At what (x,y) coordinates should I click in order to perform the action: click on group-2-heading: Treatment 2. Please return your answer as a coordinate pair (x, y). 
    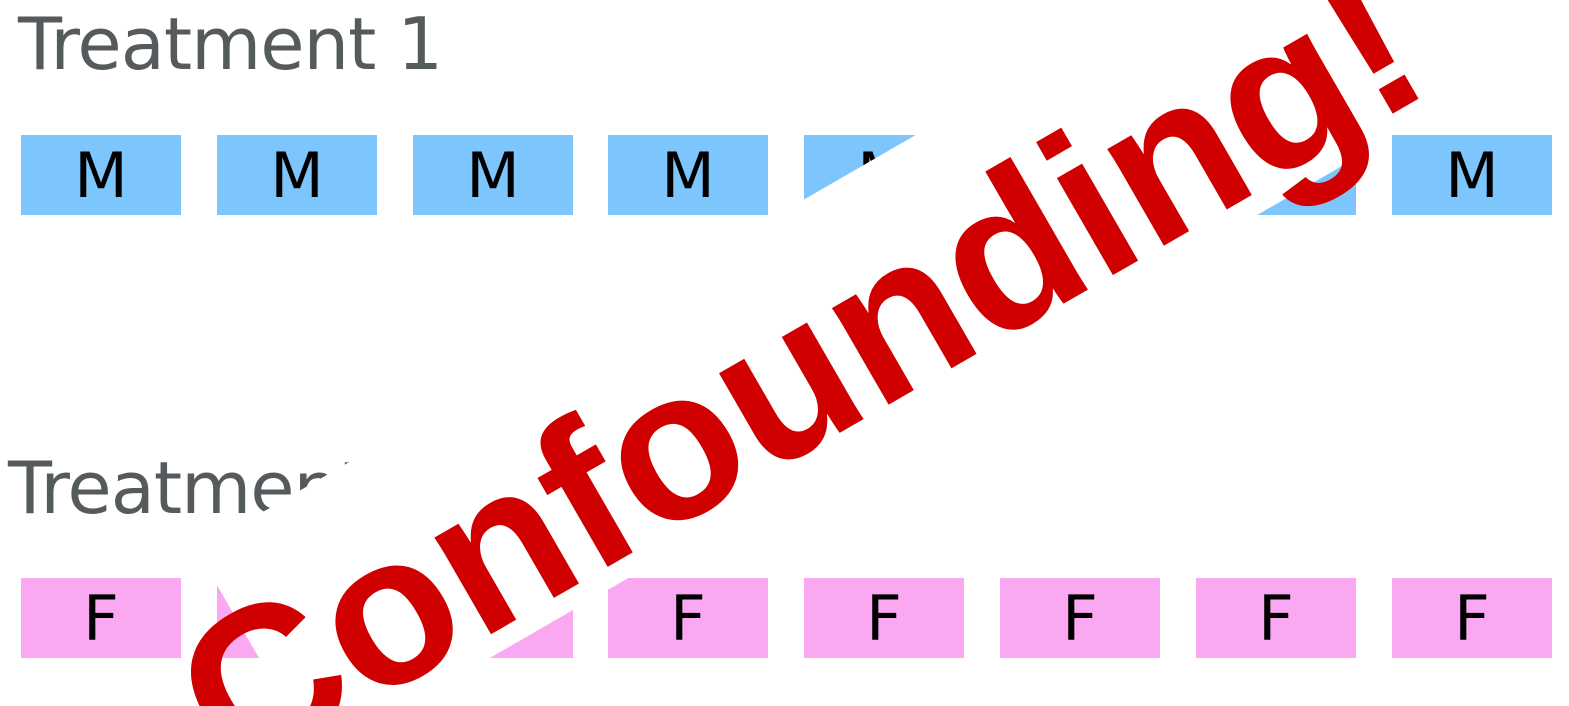
    Looking at the image, I should click on (220, 488).